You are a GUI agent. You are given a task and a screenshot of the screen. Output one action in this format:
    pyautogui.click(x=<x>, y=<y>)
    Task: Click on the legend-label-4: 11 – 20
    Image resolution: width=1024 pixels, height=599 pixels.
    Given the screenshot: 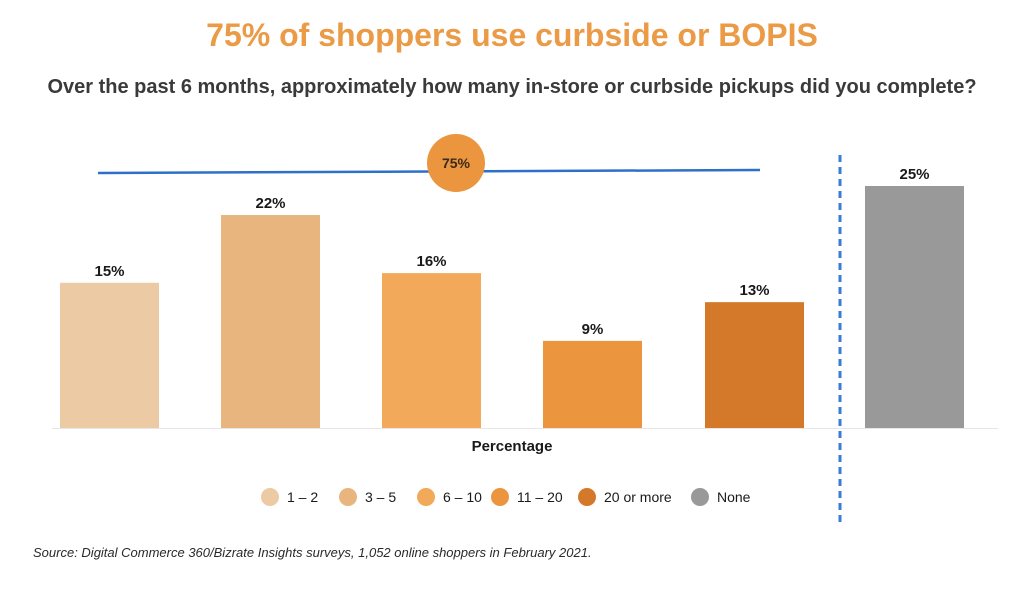 What is the action you would take?
    pyautogui.click(x=540, y=497)
    